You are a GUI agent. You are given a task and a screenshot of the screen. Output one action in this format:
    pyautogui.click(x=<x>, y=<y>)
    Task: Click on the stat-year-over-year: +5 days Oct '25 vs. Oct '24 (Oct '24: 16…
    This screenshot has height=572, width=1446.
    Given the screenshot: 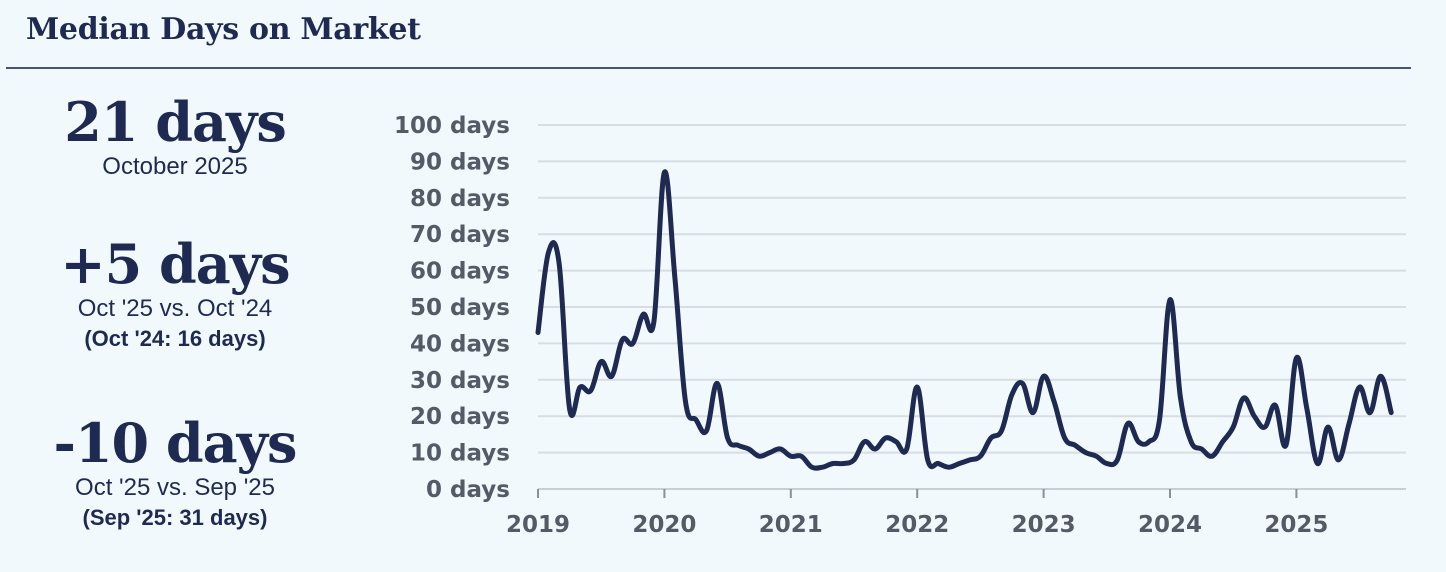 What is the action you would take?
    pyautogui.click(x=175, y=294)
    